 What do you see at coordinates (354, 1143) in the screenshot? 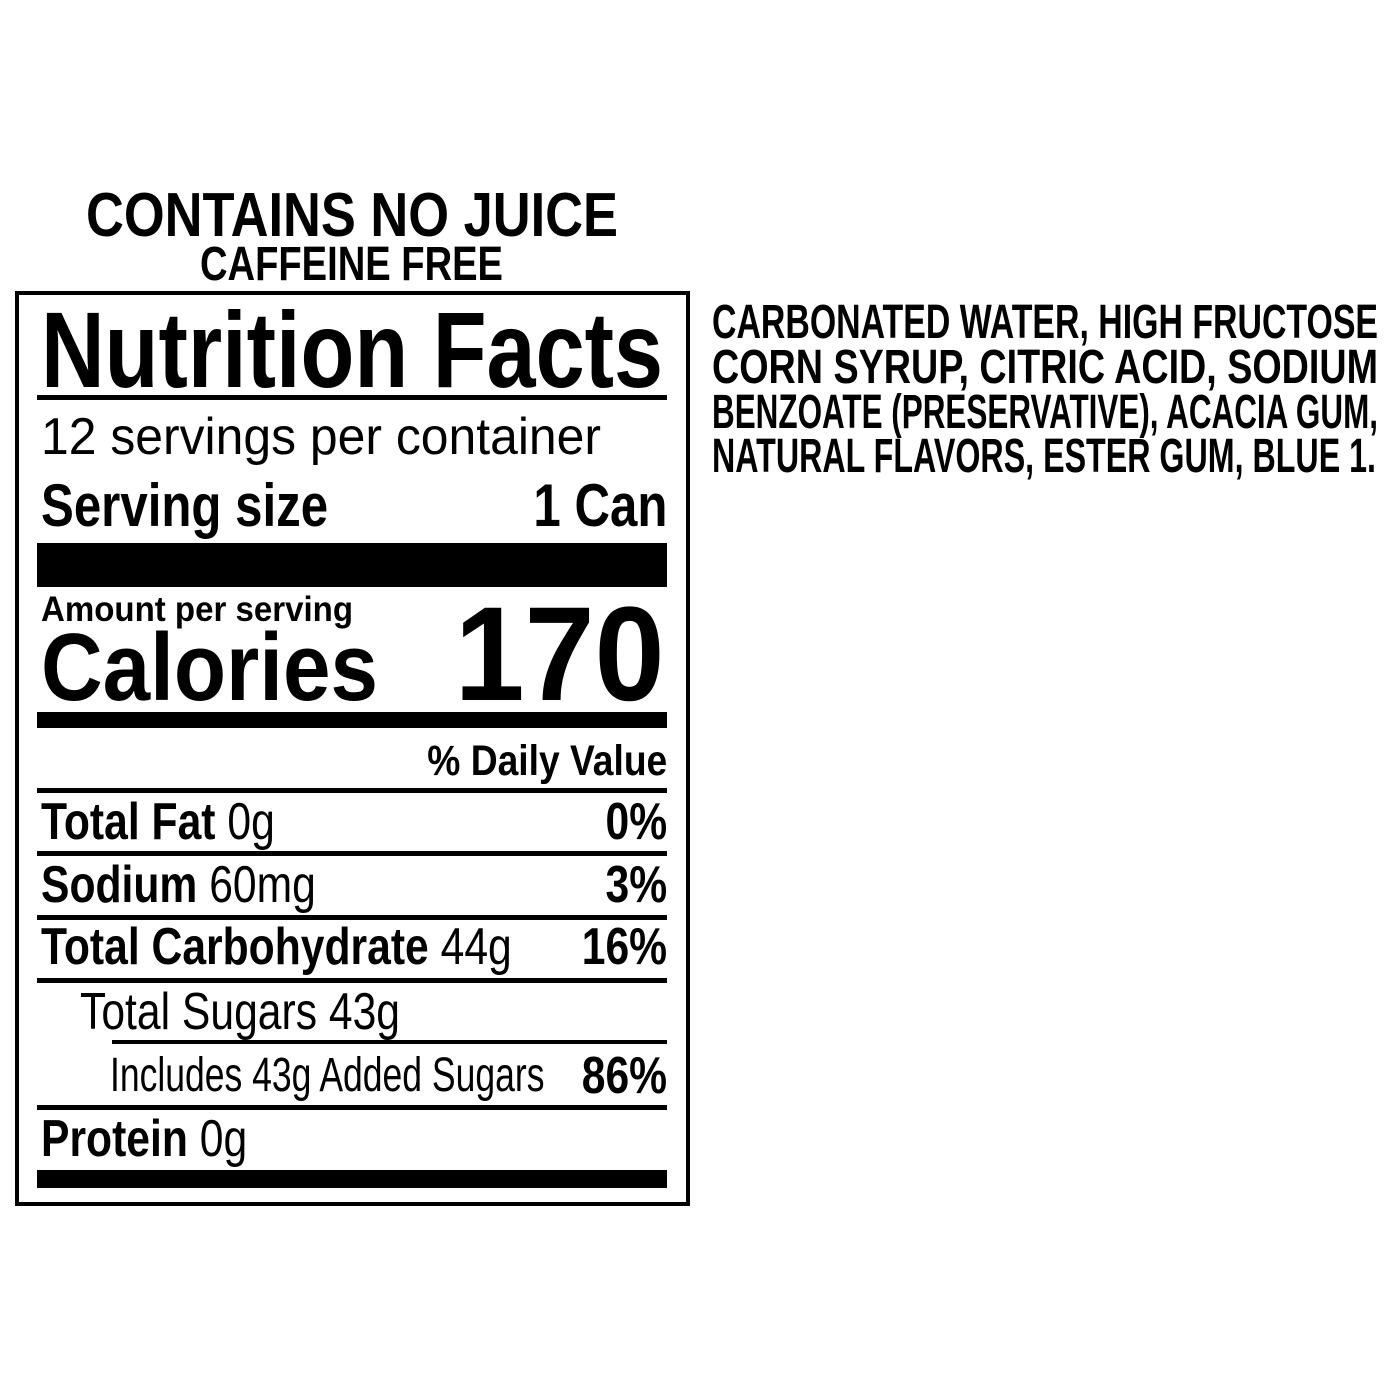
I see `nutrient-row-protein: Protein 0g` at bounding box center [354, 1143].